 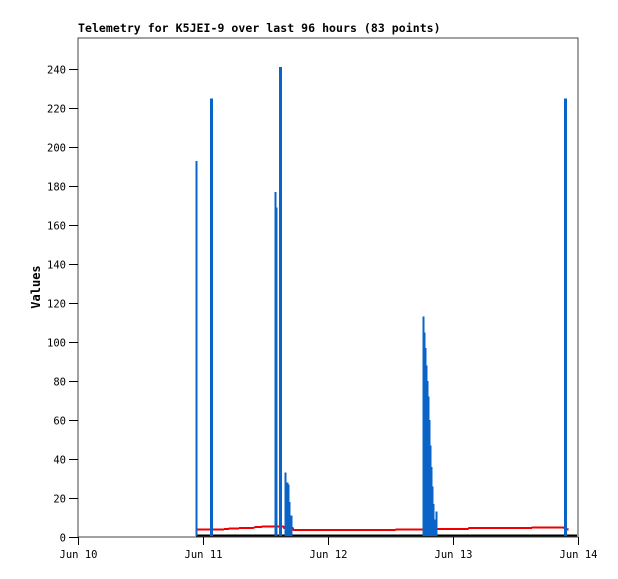 I want to click on x-tick-label: Jun 11, so click(x=204, y=555).